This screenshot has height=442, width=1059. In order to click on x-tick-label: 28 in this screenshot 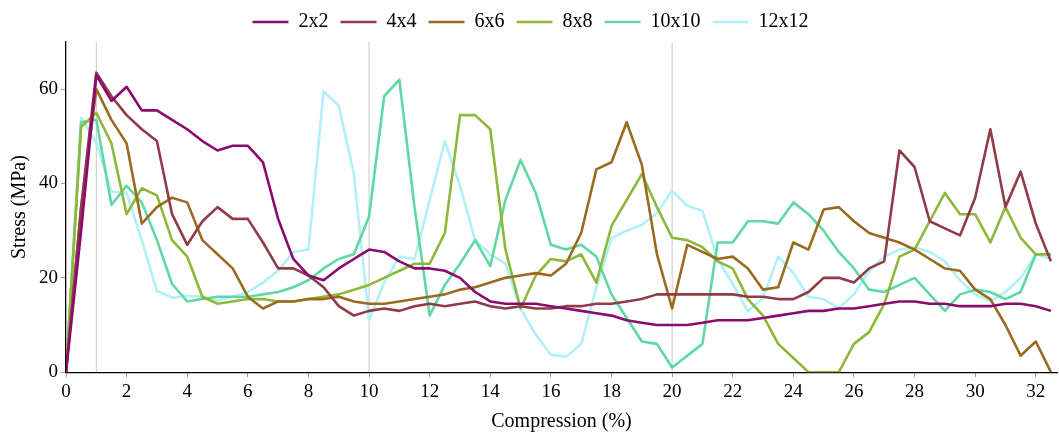, I will do `click(915, 390)`.